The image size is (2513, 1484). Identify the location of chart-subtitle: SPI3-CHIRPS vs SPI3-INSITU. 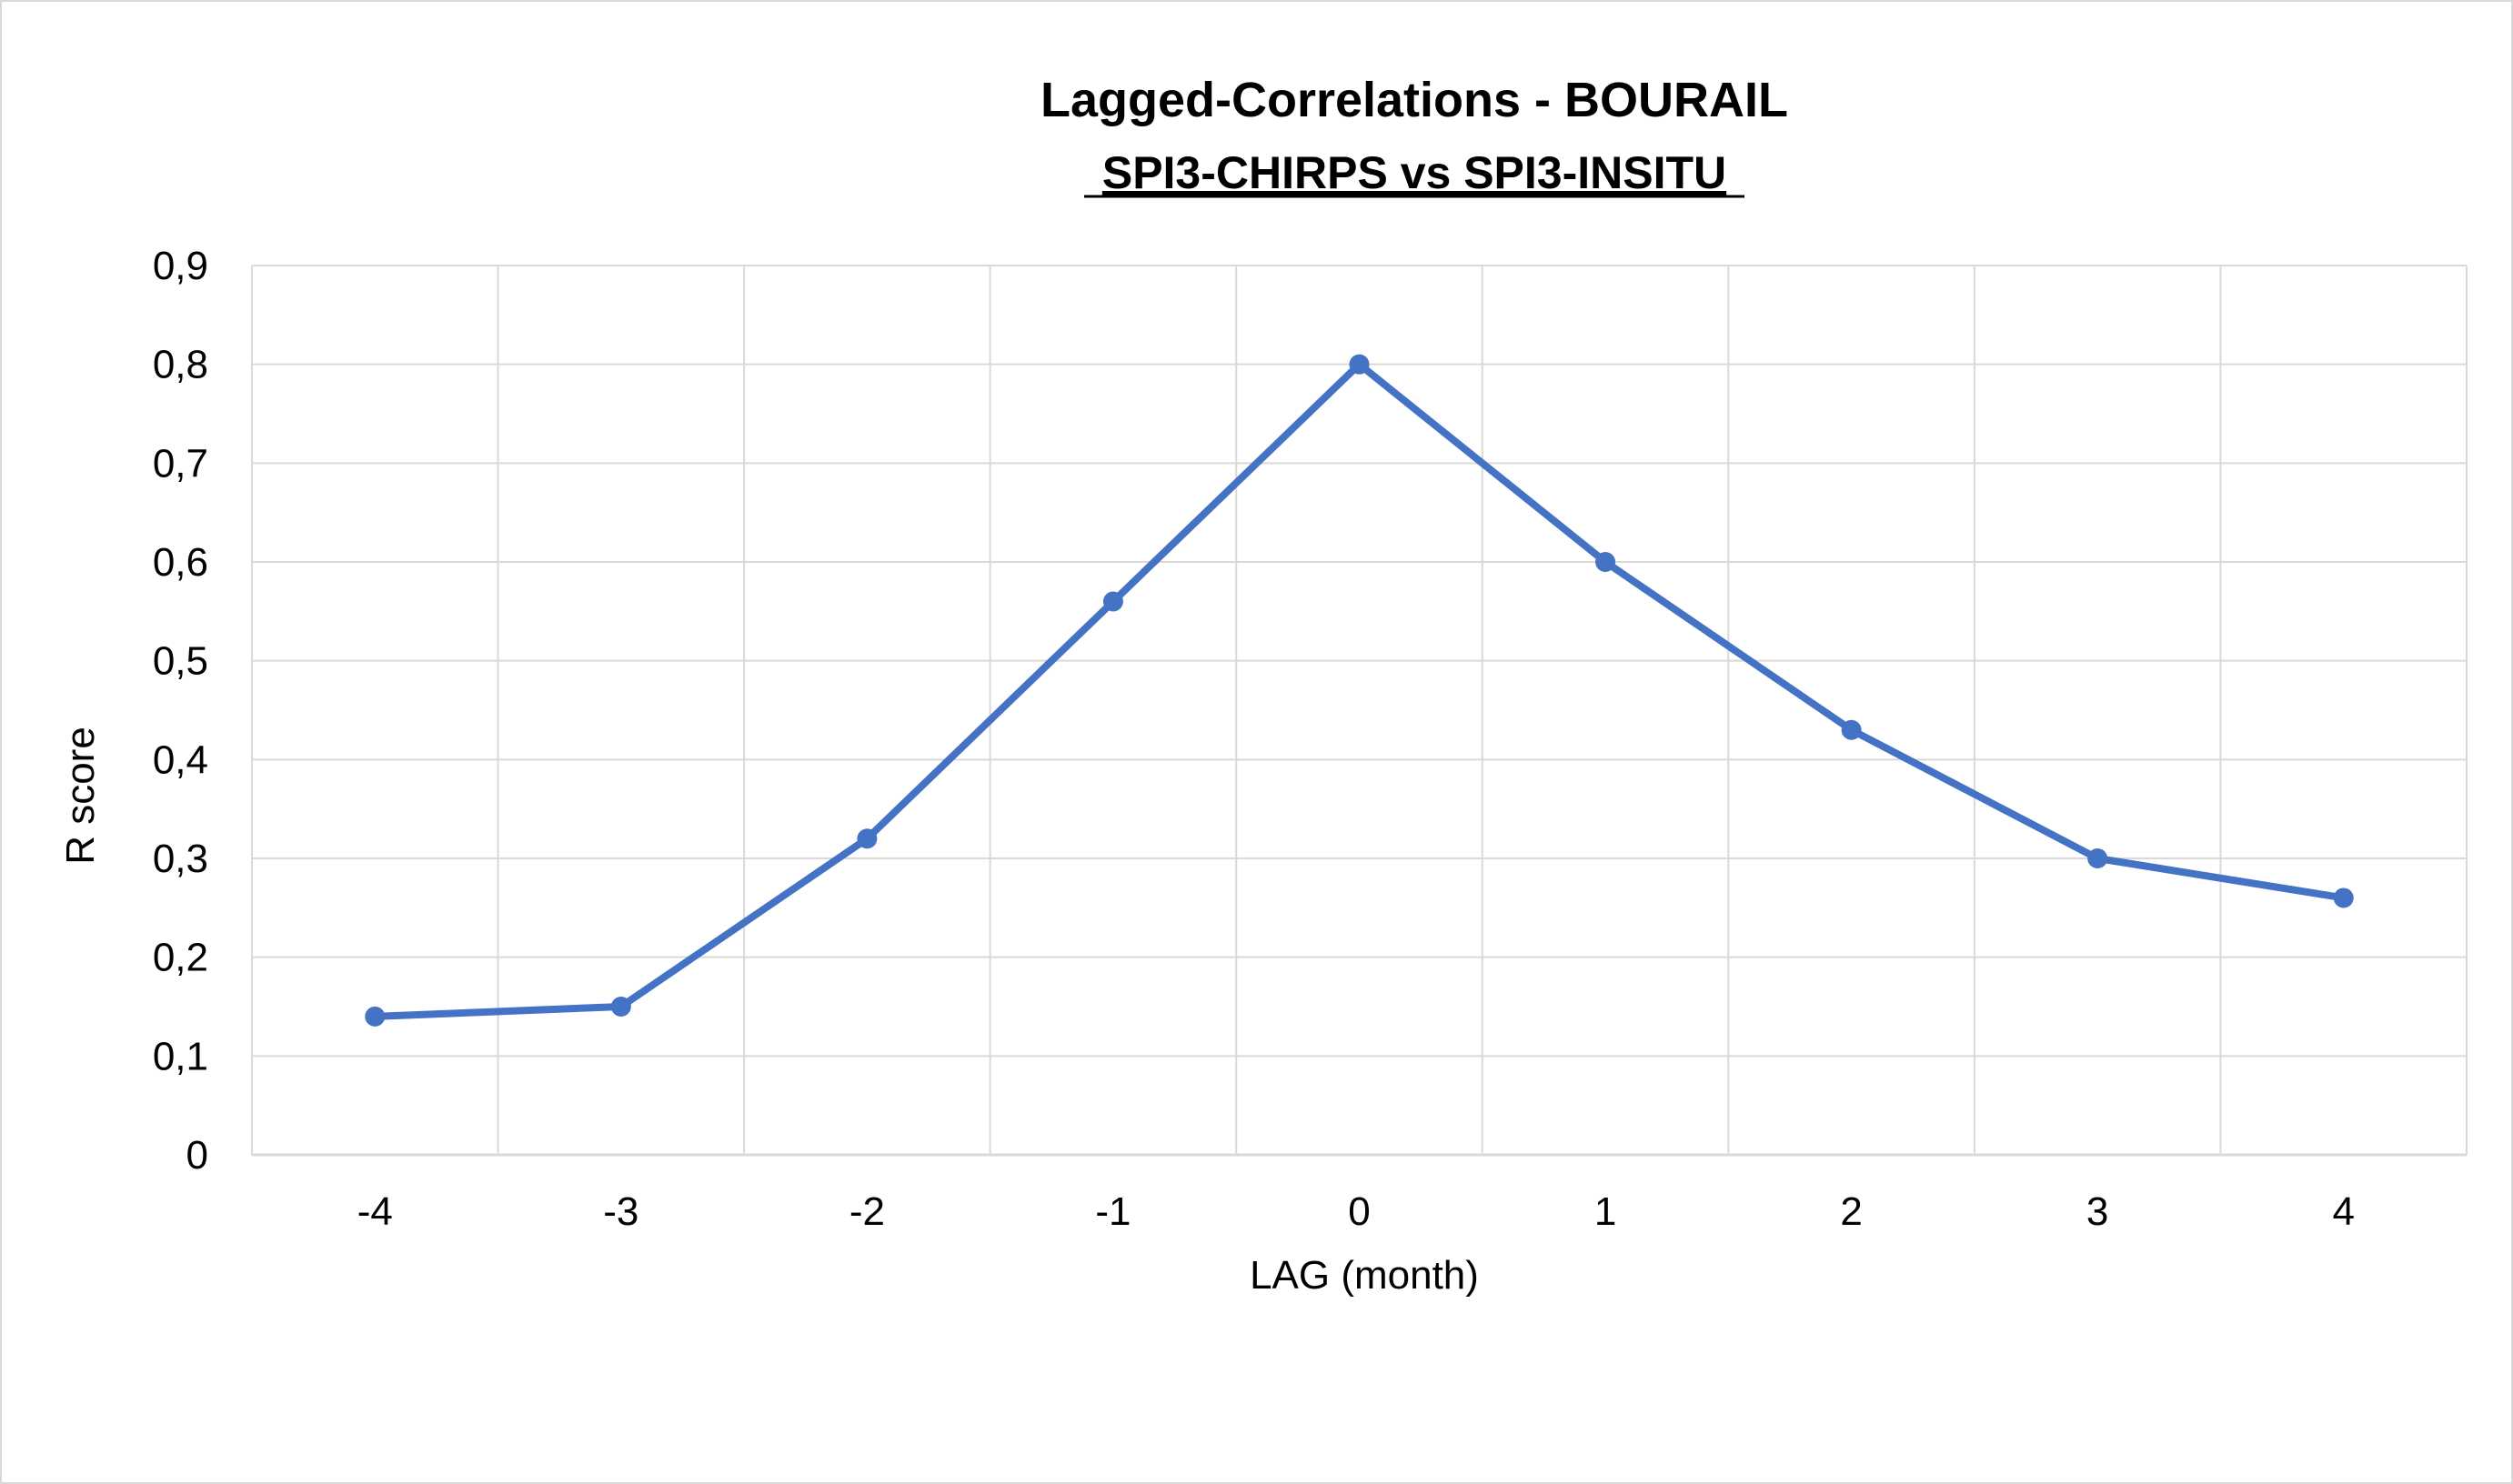
(1414, 172).